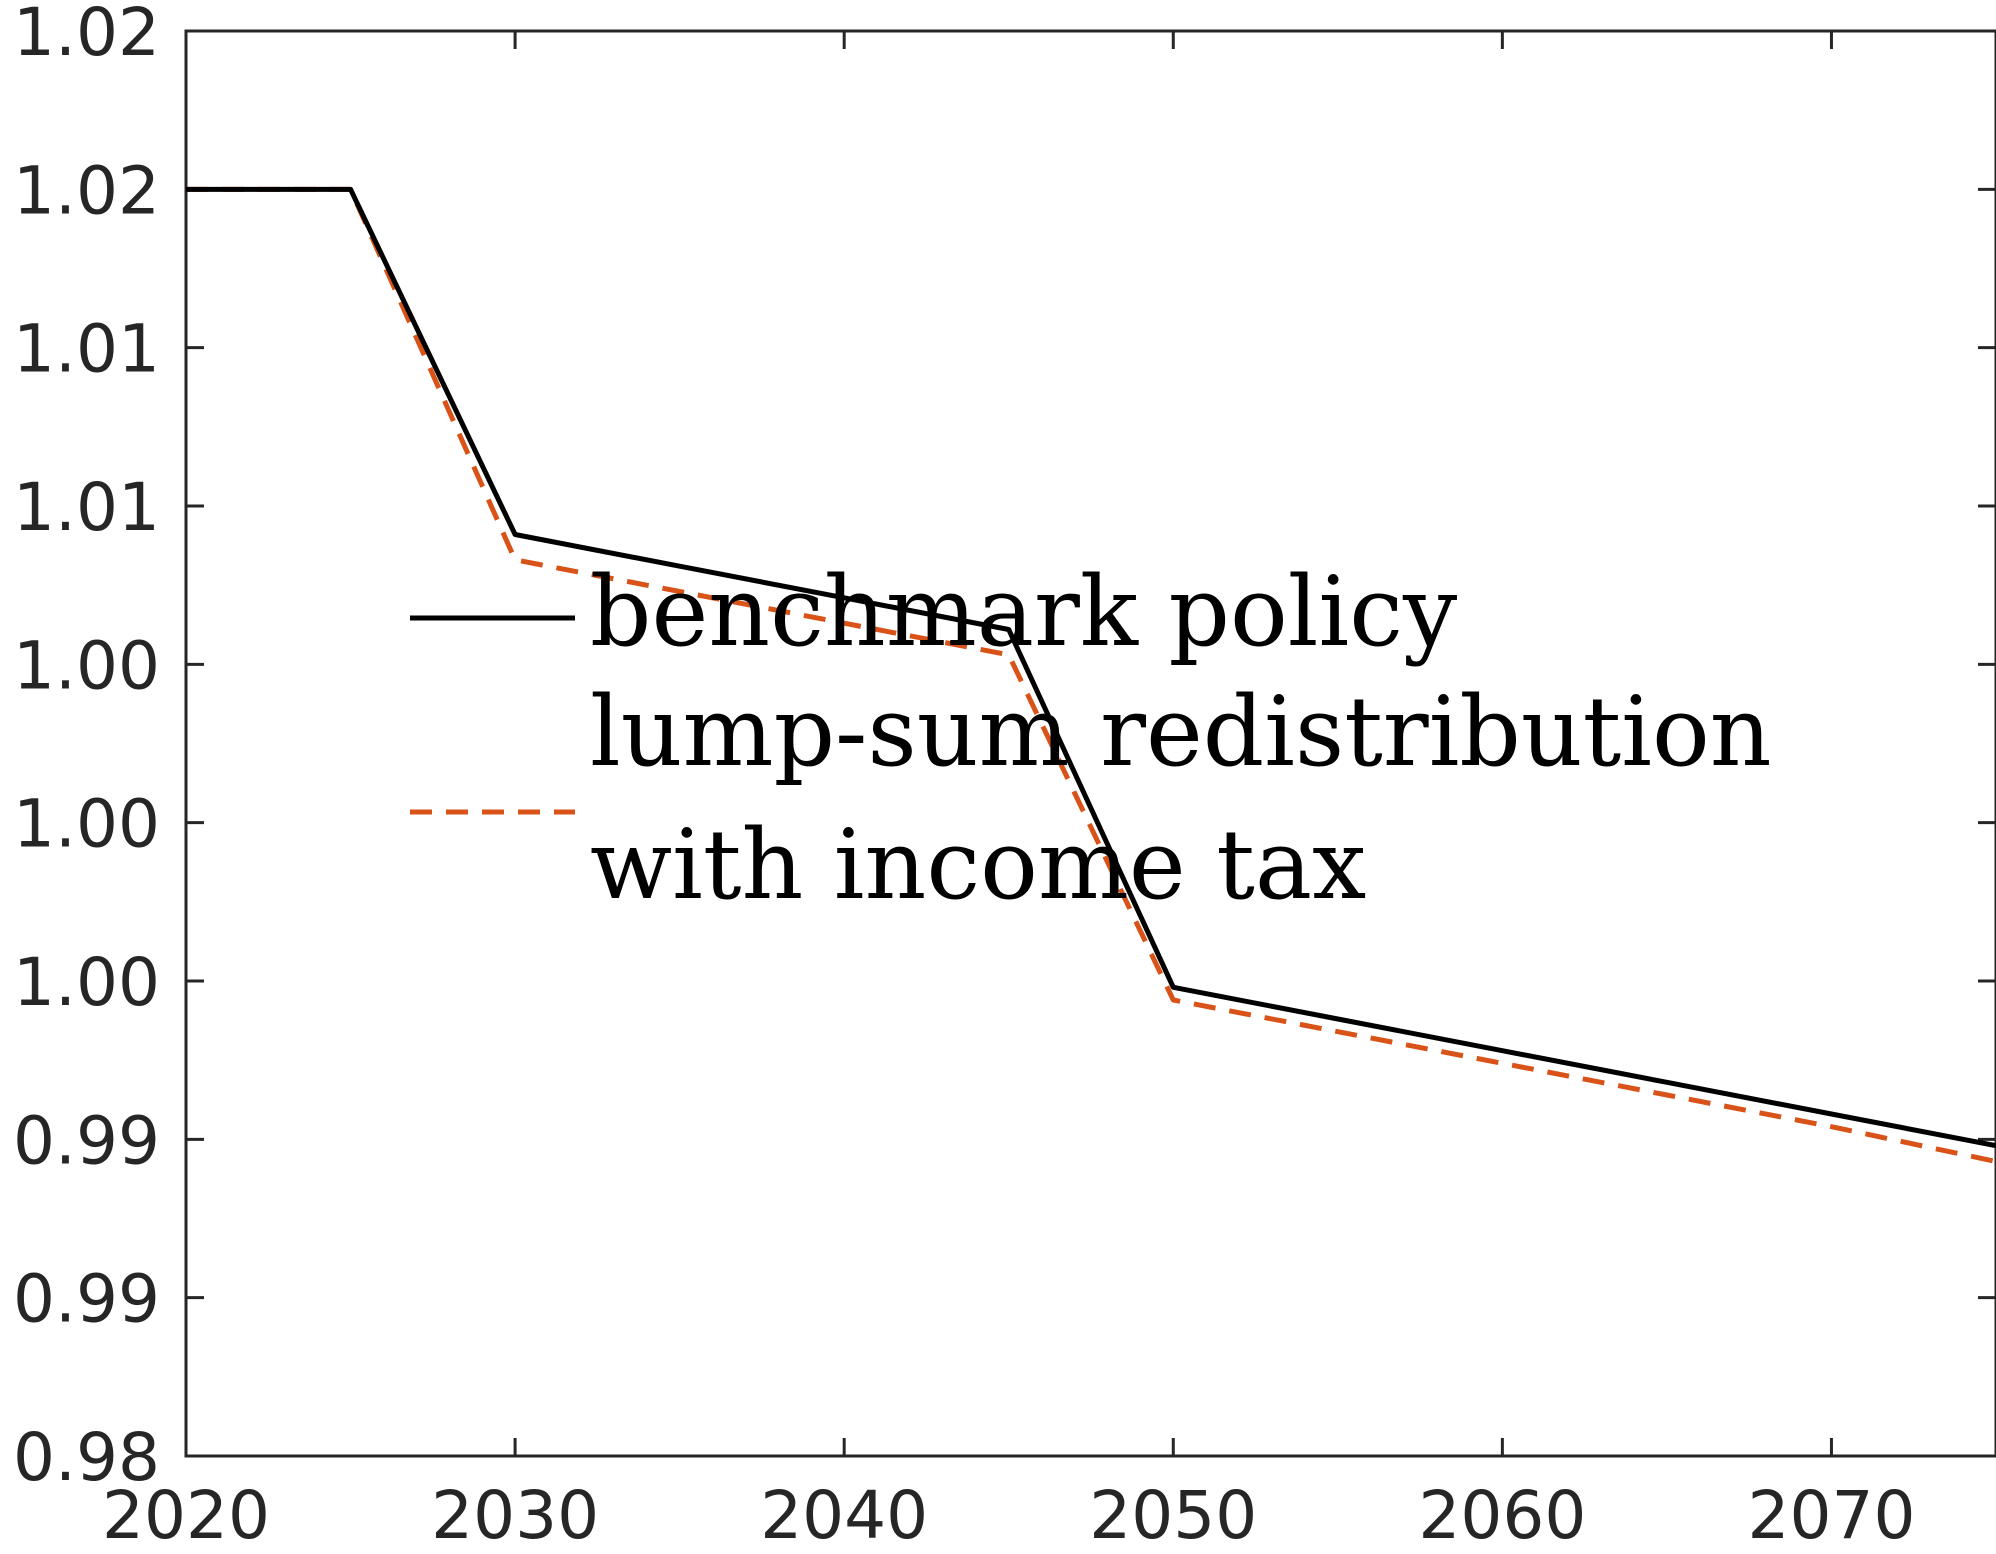  What do you see at coordinates (1831, 1515) in the screenshot?
I see `x-tick-label: 2070` at bounding box center [1831, 1515].